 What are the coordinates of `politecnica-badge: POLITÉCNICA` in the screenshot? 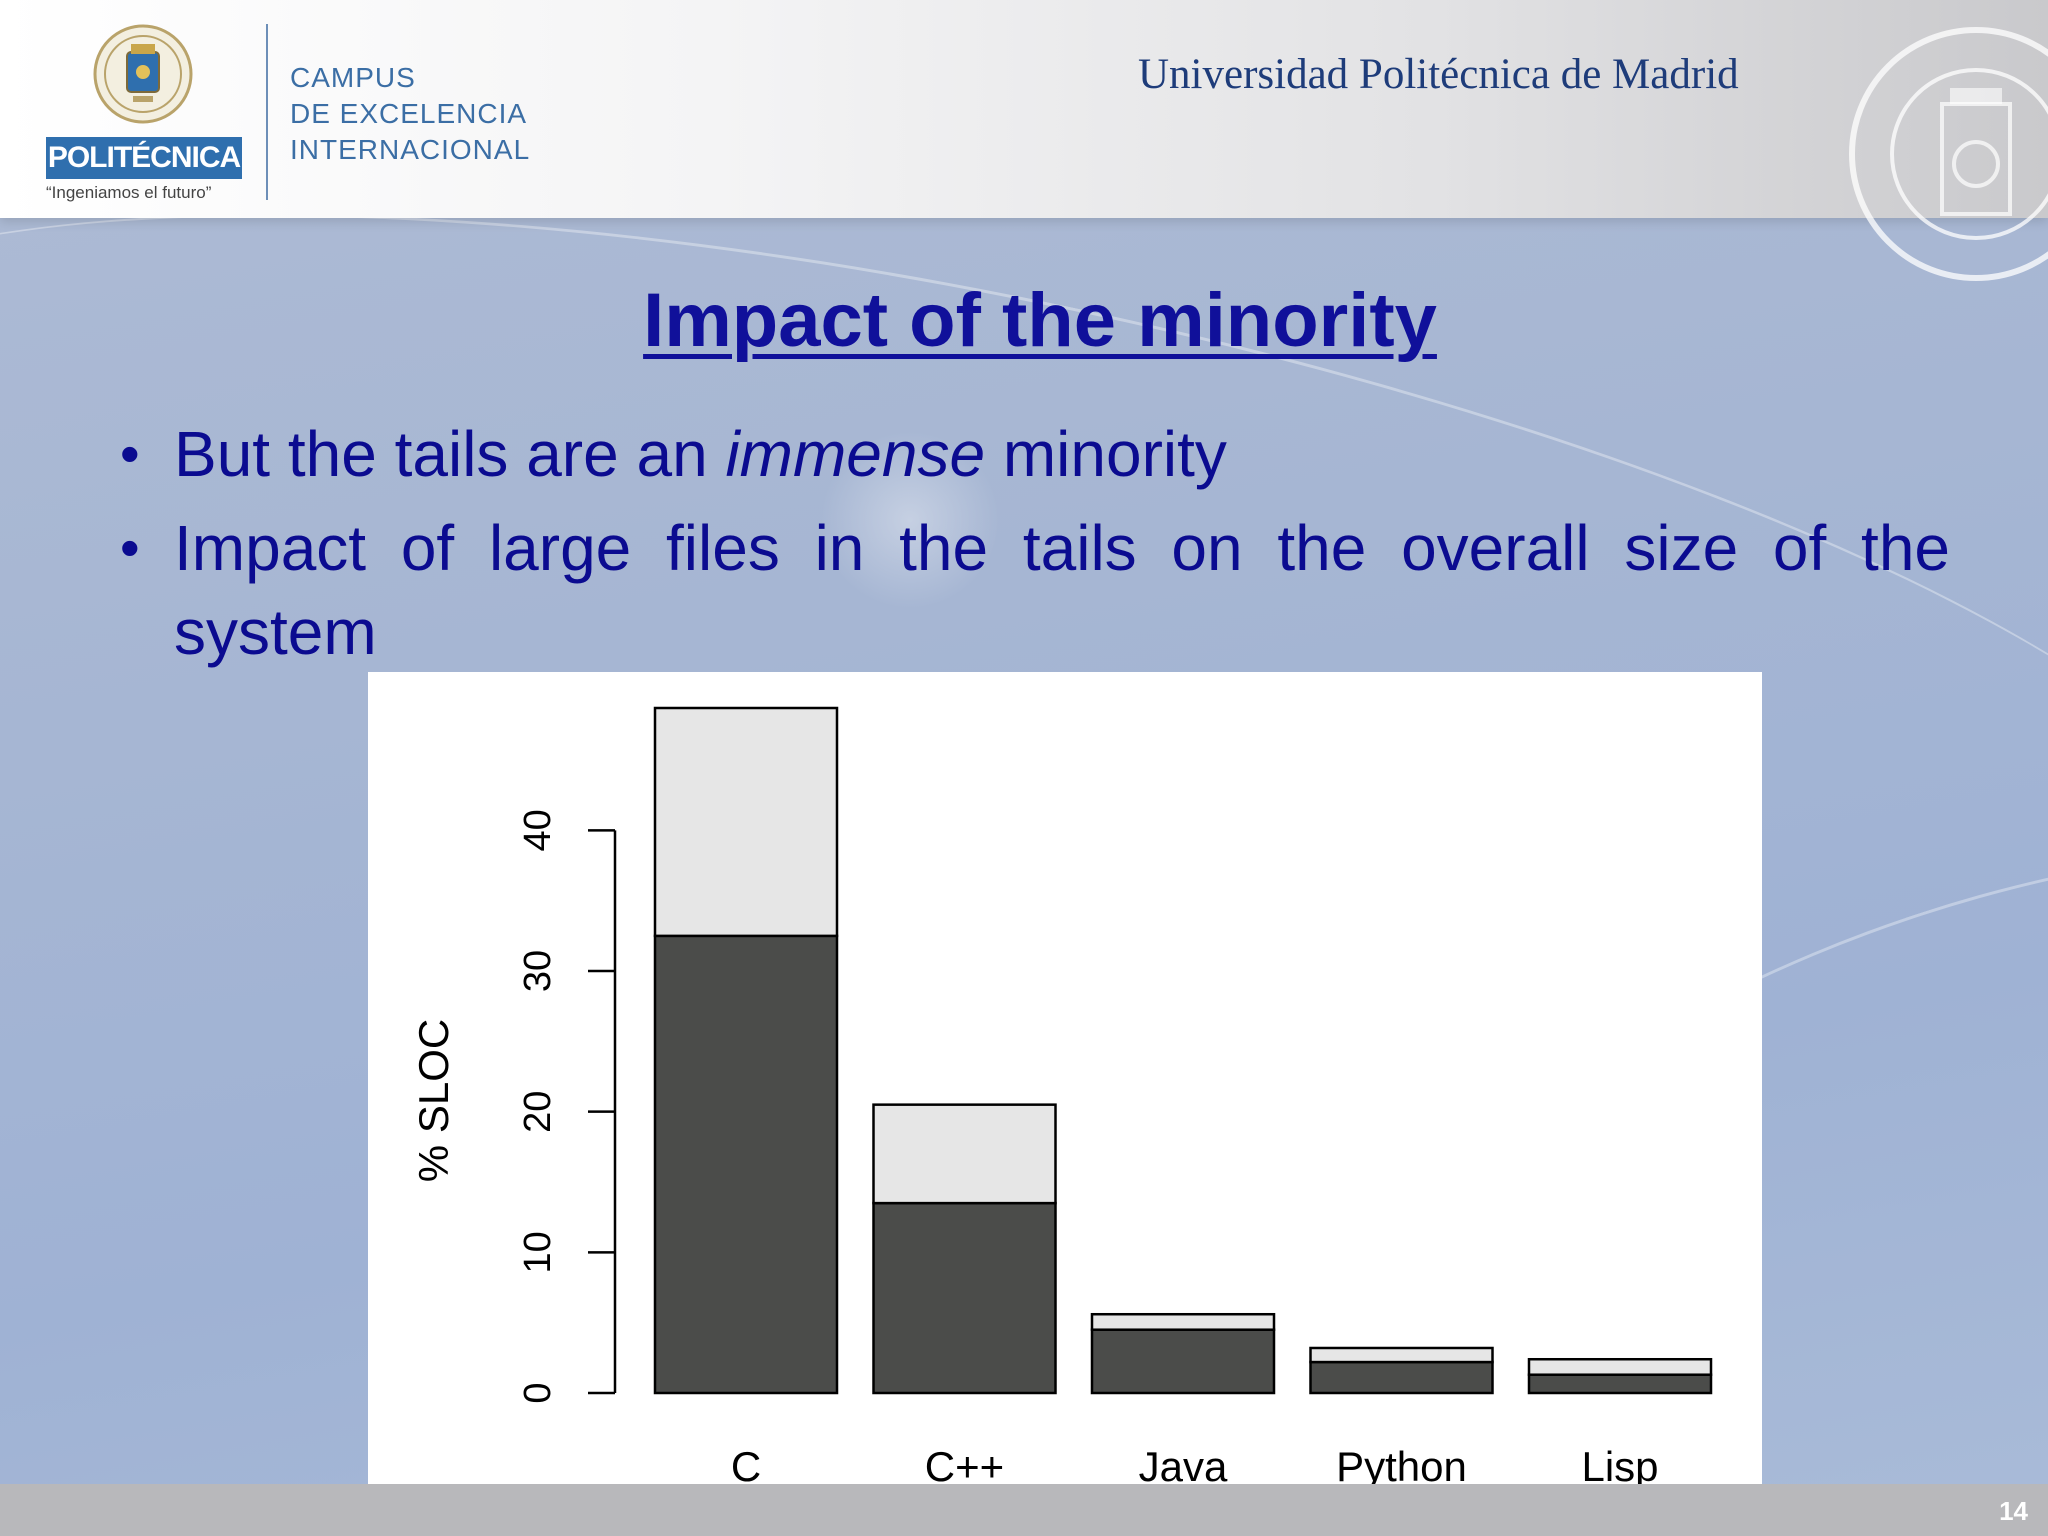 It's located at (144, 158).